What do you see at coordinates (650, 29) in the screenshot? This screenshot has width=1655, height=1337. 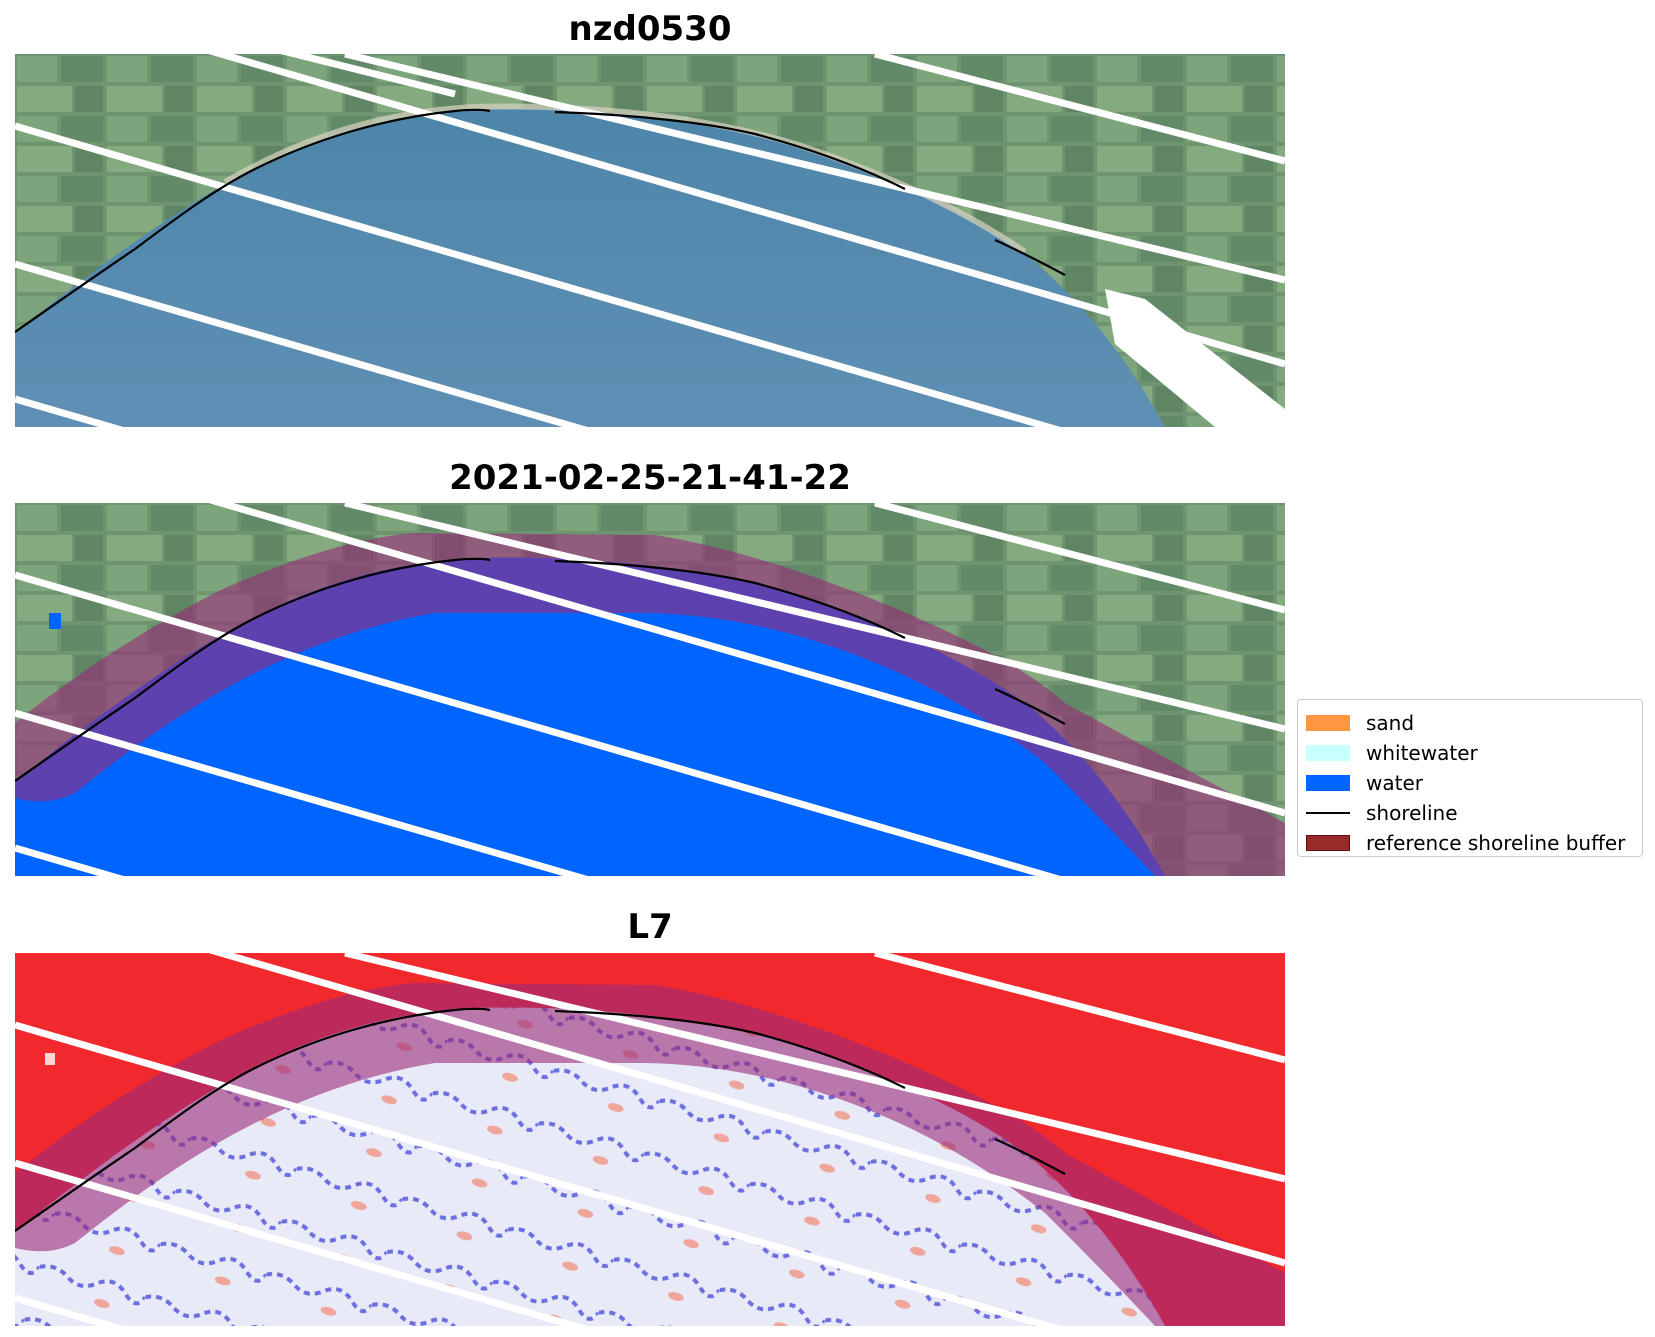 I see `panel-title-rgb: nzd0530` at bounding box center [650, 29].